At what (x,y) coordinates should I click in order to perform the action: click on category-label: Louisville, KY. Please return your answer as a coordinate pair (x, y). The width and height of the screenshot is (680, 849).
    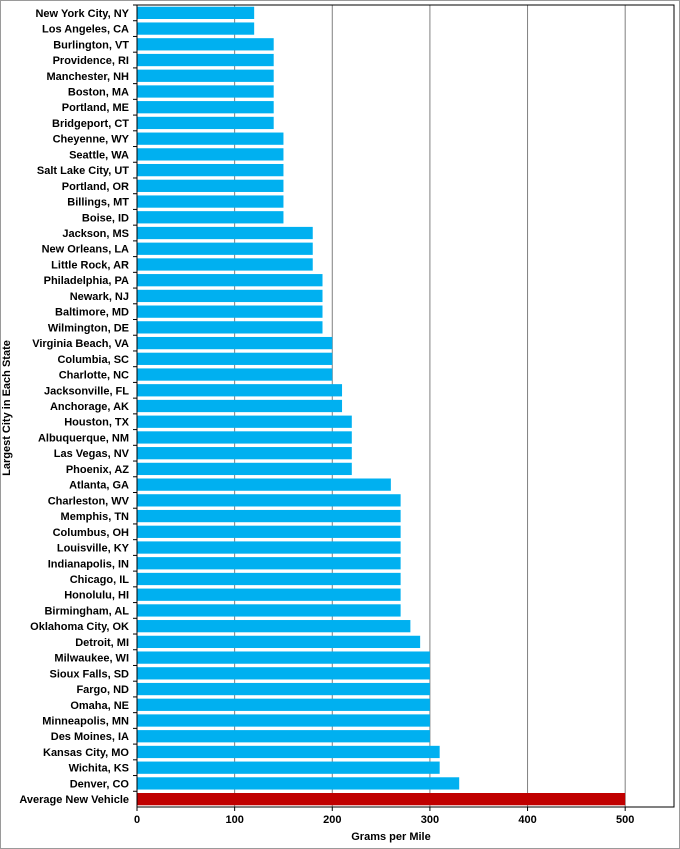
    Looking at the image, I should click on (93, 549).